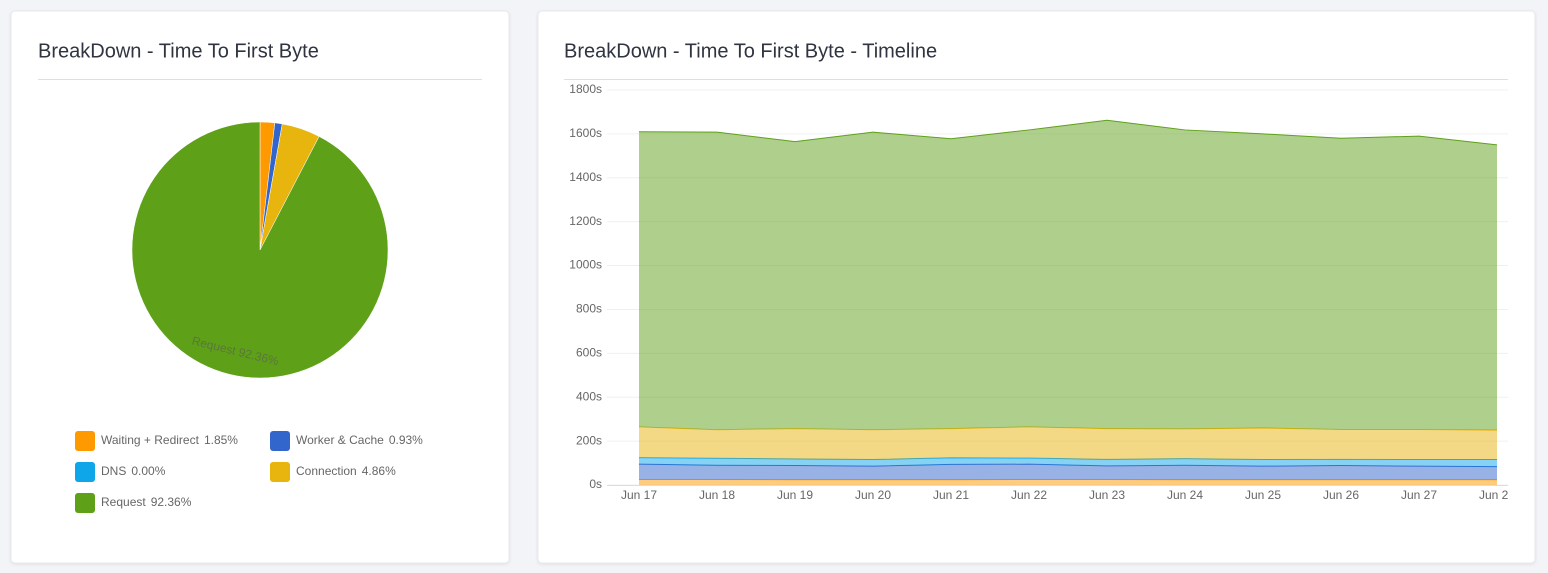  What do you see at coordinates (123, 502) in the screenshot?
I see `legend-label: Request` at bounding box center [123, 502].